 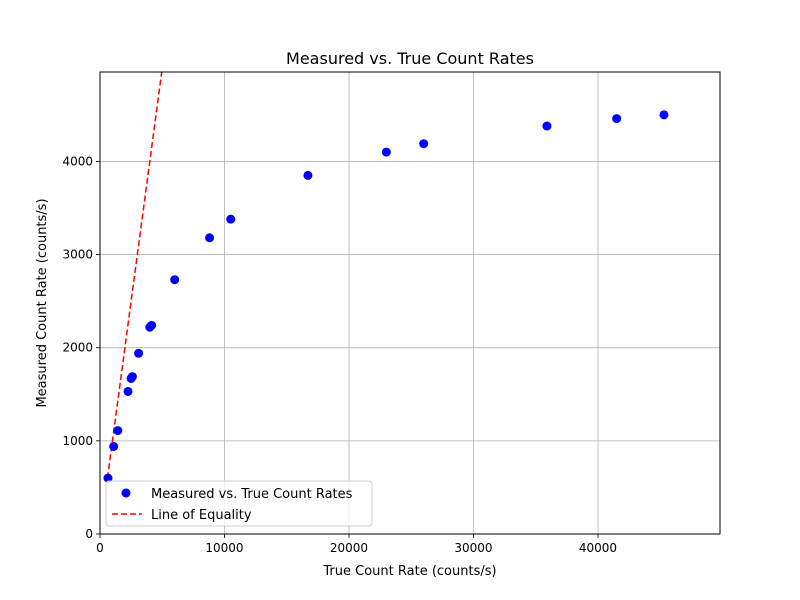 What do you see at coordinates (410, 58) in the screenshot?
I see `chart-title: Measured vs. True Count Rates` at bounding box center [410, 58].